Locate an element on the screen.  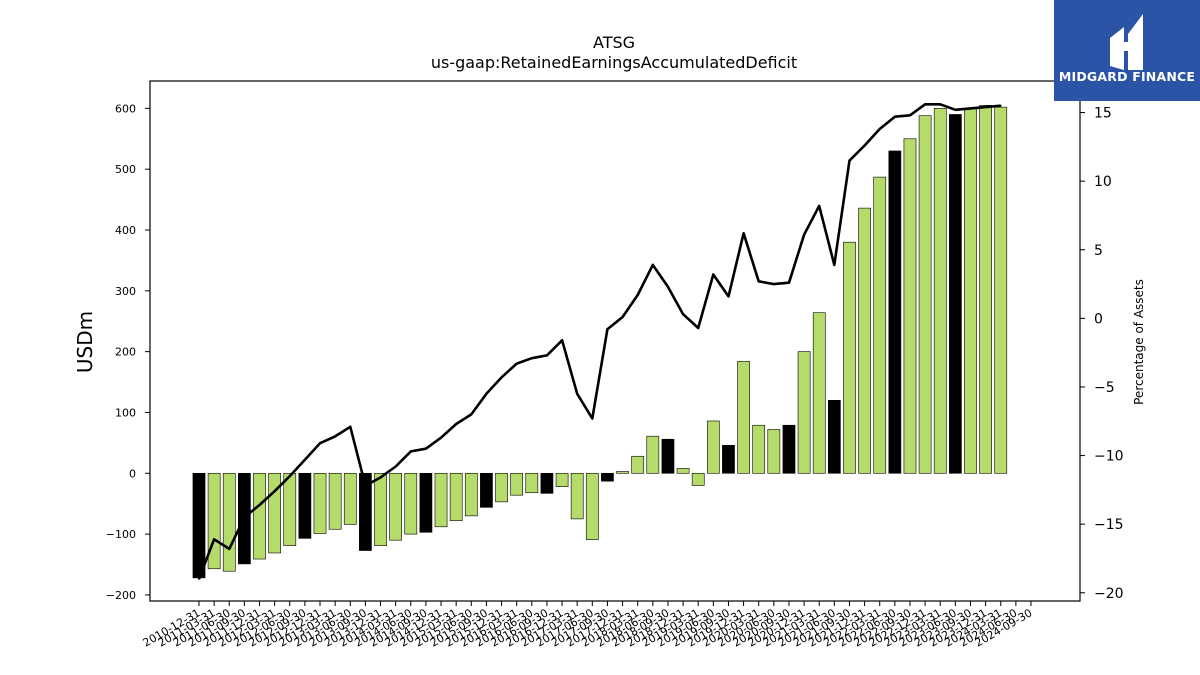
y-tick-label: −100 is located at coordinates (121, 534).